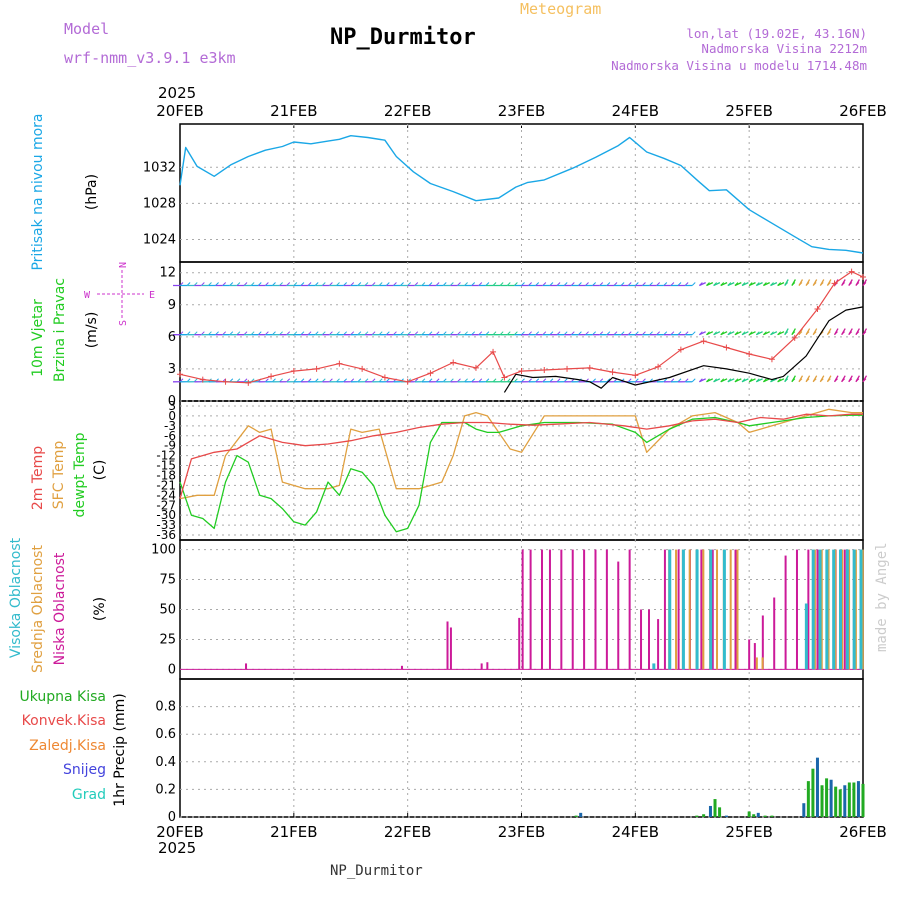 This screenshot has width=900, height=900. I want to click on y-tick-label: -9, so click(170, 446).